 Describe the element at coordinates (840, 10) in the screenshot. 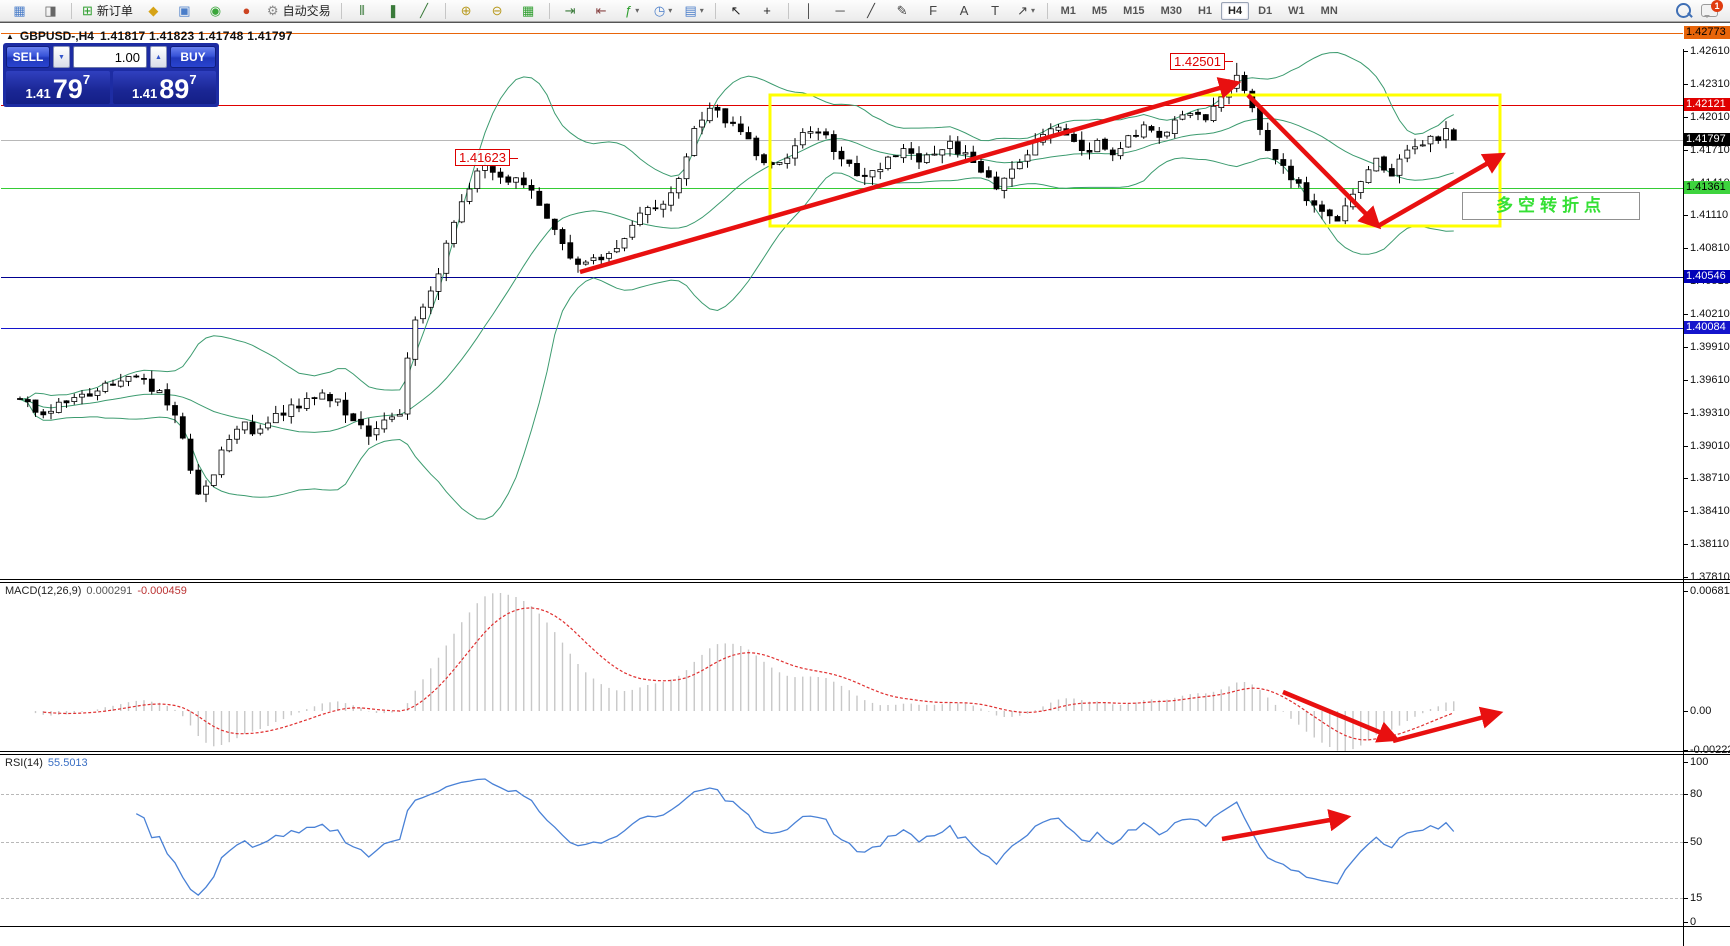

I see `horizontal-line-button: ─` at that location.